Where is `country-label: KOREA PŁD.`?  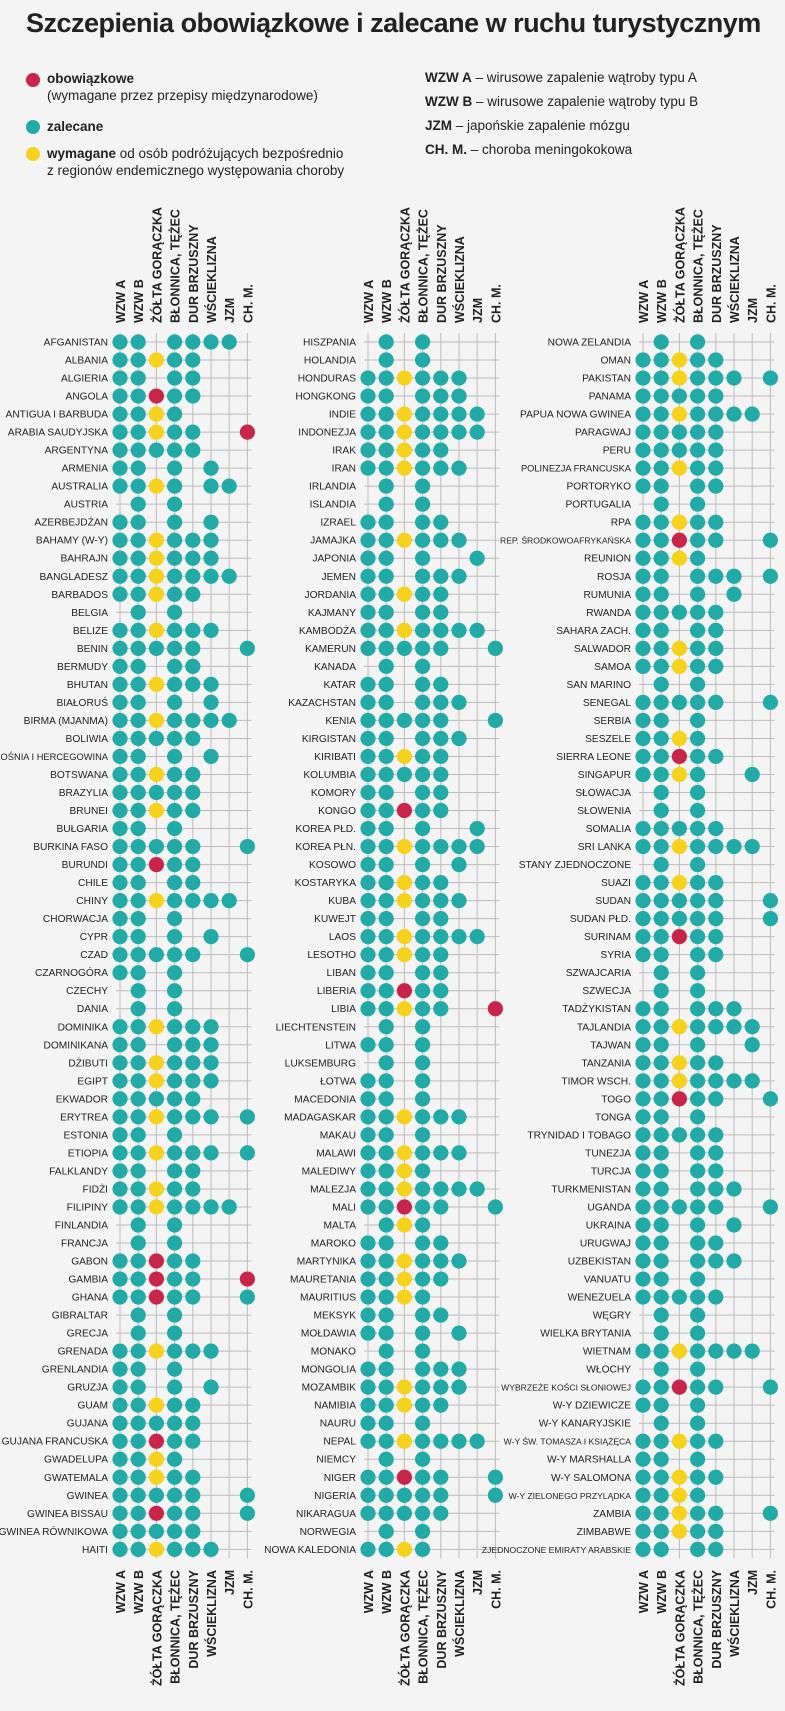 country-label: KOREA PŁD. is located at coordinates (325, 829).